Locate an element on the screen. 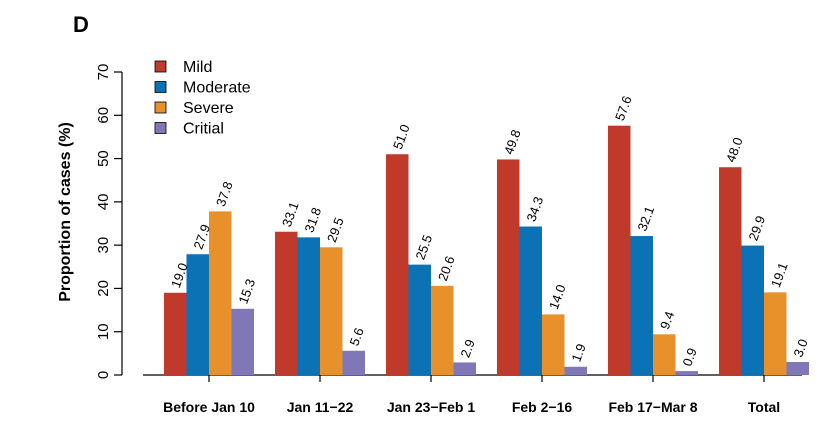 This screenshot has height=434, width=840. legend-swatch-moderate is located at coordinates (160, 87).